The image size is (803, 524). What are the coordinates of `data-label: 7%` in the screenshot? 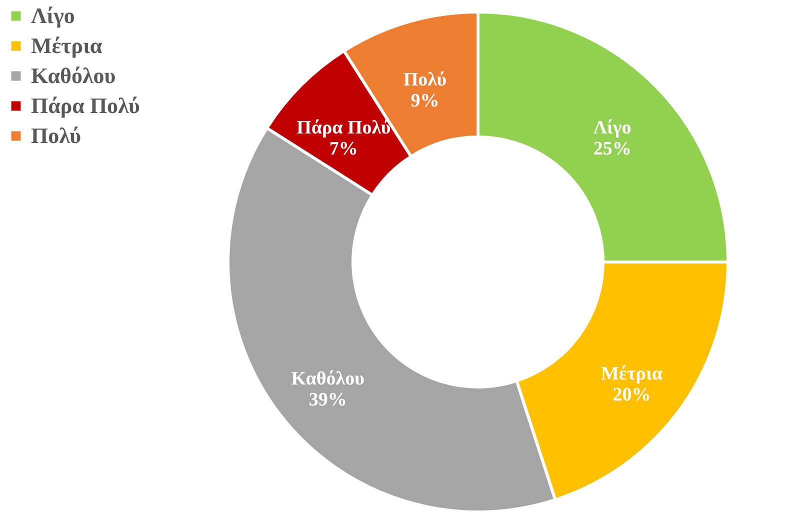 It's located at (343, 149).